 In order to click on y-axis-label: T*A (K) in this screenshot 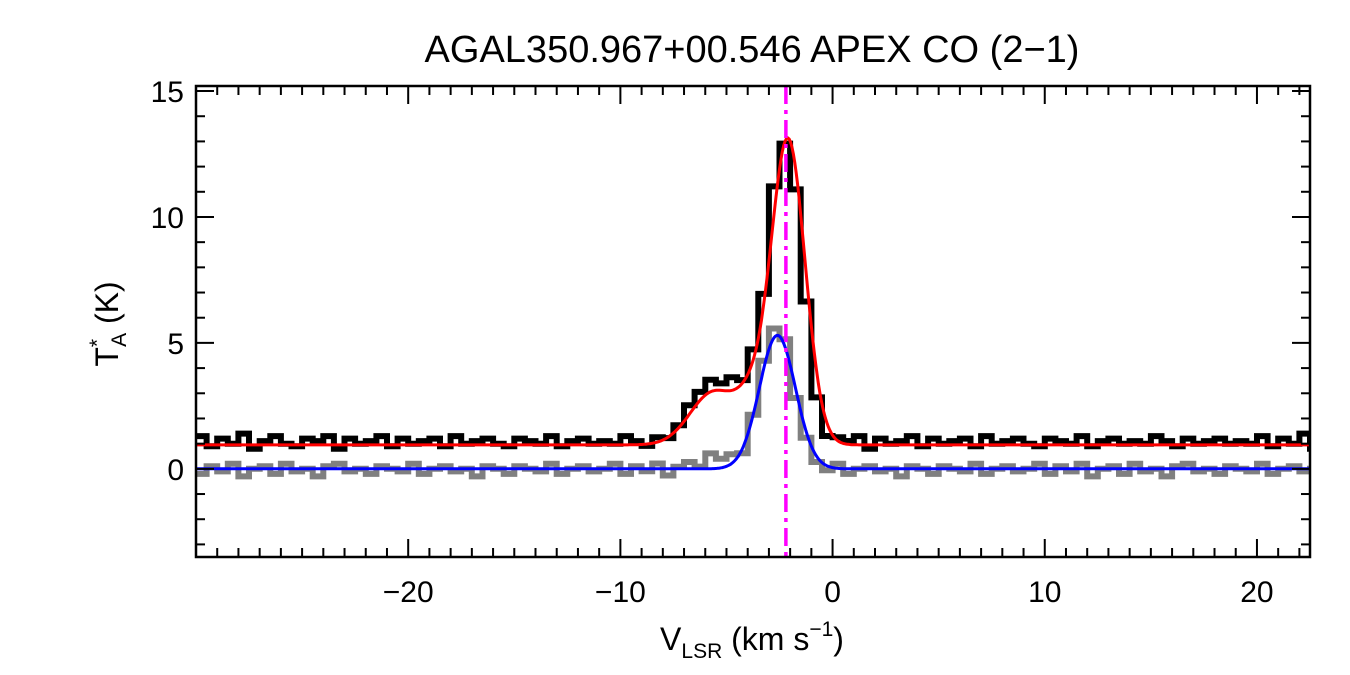, I will do `click(108, 323)`.